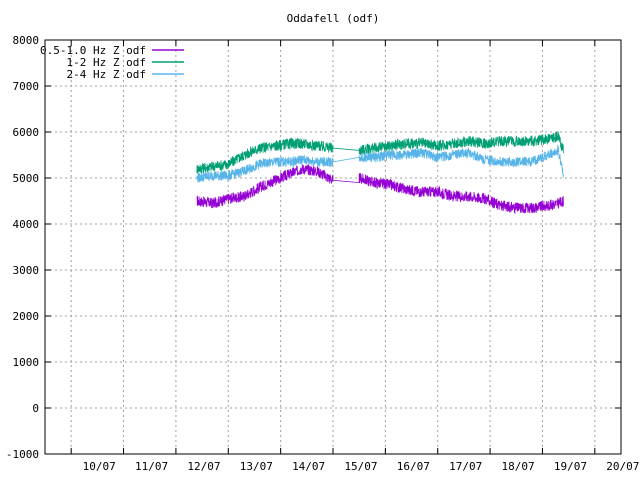 This screenshot has height=480, width=640. Describe the element at coordinates (151, 466) in the screenshot. I see `x-tick-label: 11/07` at that location.